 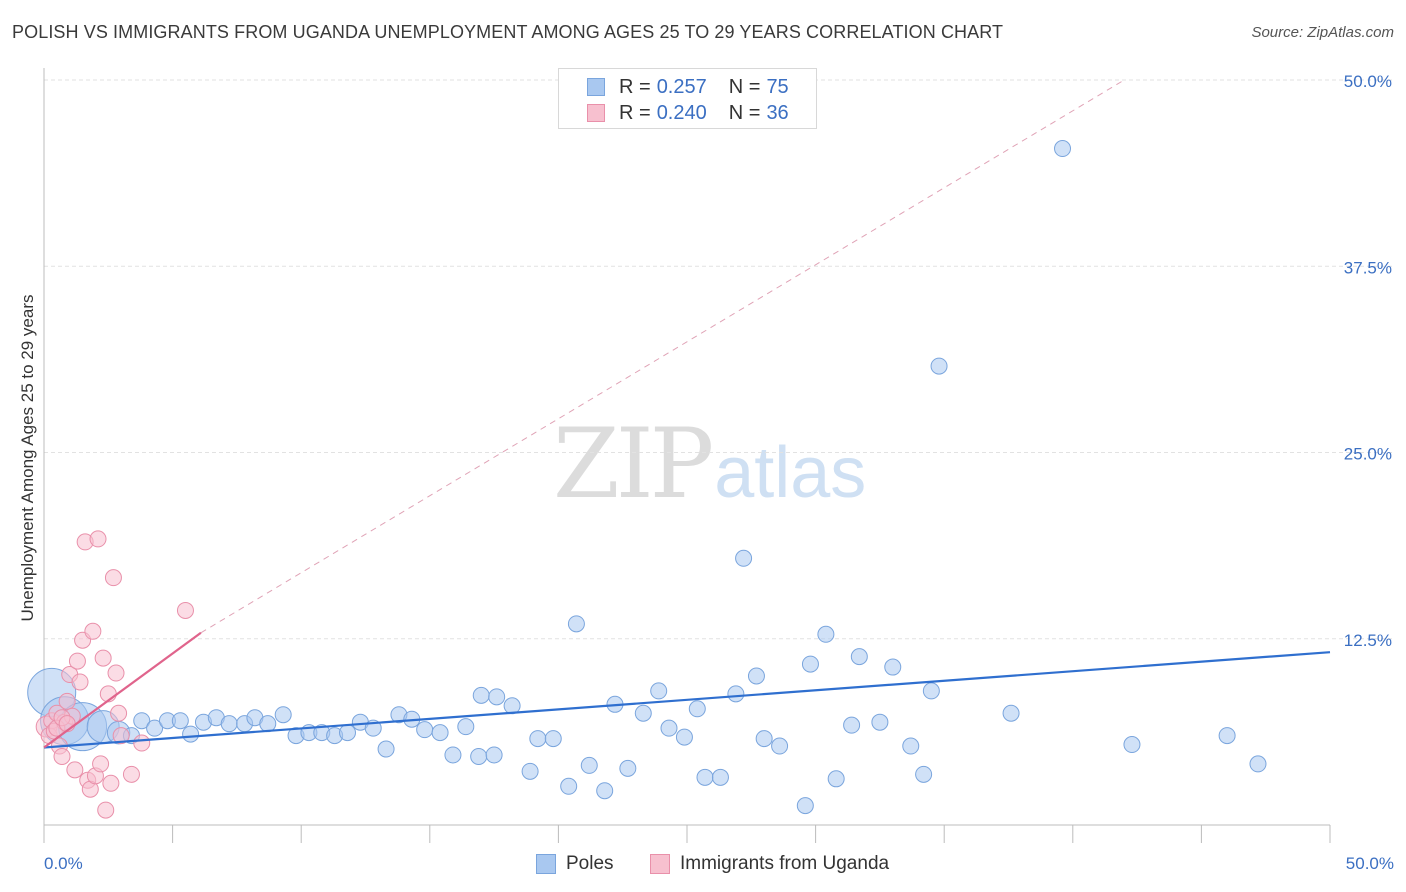 What do you see at coordinates (1368, 81) in the screenshot?
I see `y-tick-label: 50.0%` at bounding box center [1368, 81].